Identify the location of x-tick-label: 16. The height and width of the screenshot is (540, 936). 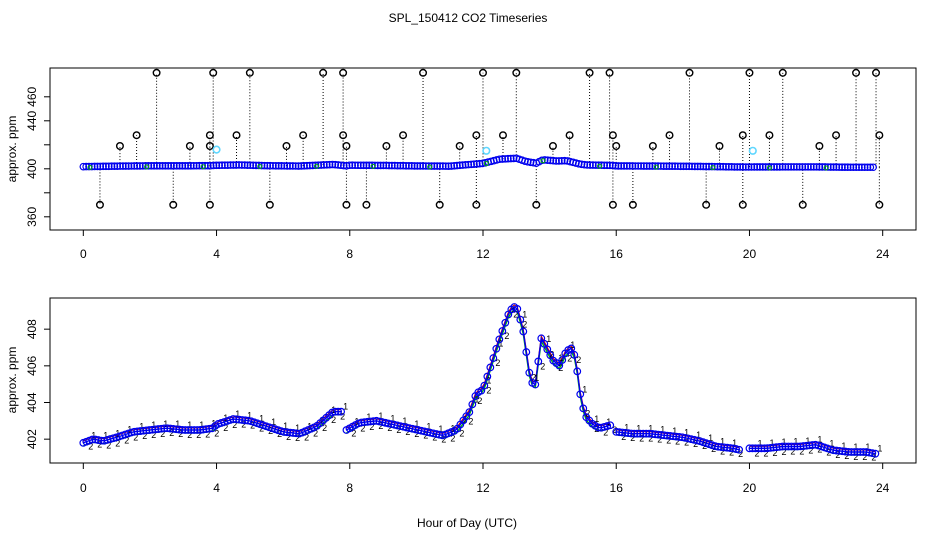
(617, 488).